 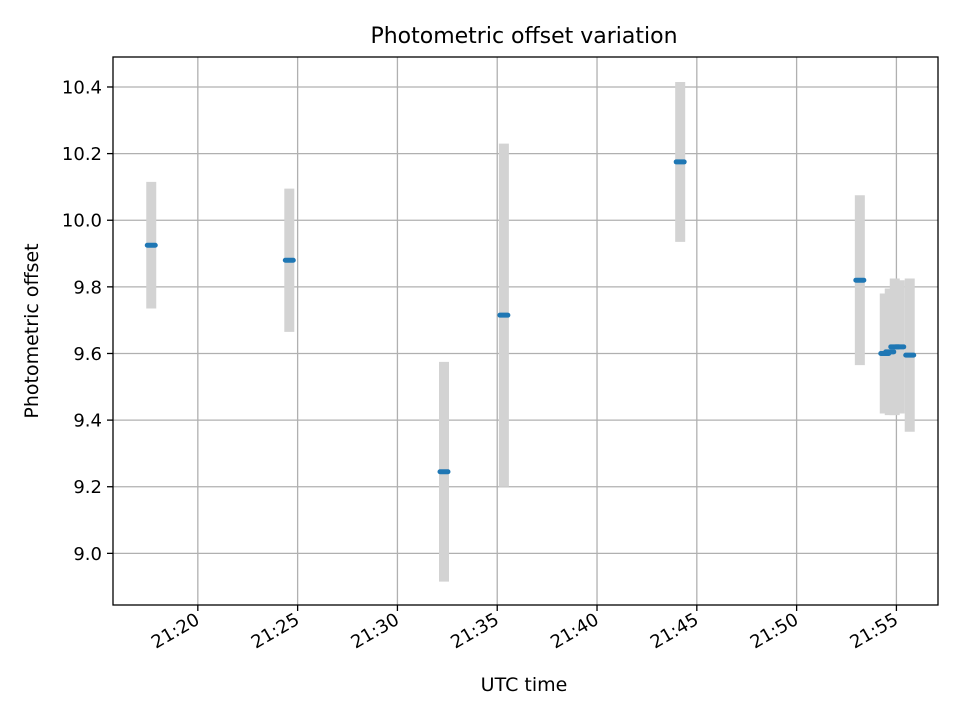 I want to click on y-axis-label: Photometric offset, so click(x=32, y=330).